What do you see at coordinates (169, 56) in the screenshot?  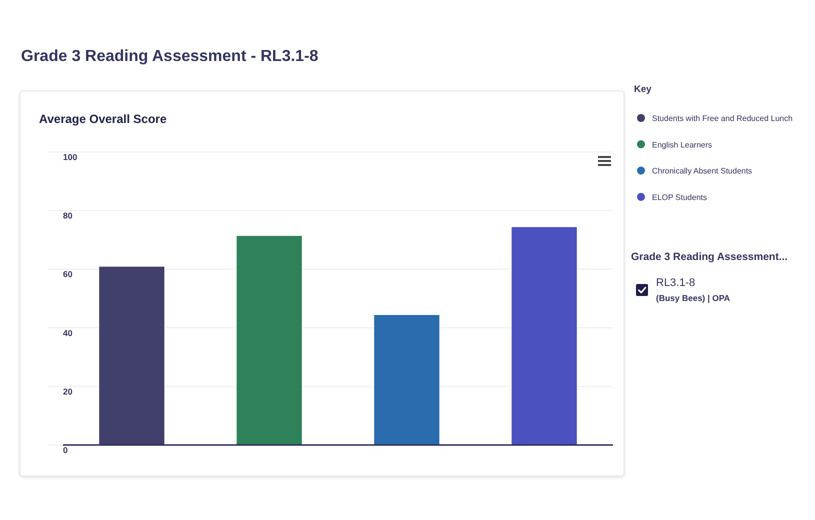 I see `chart-title: Grade 3 Reading Assessment - RL3.1-8` at bounding box center [169, 56].